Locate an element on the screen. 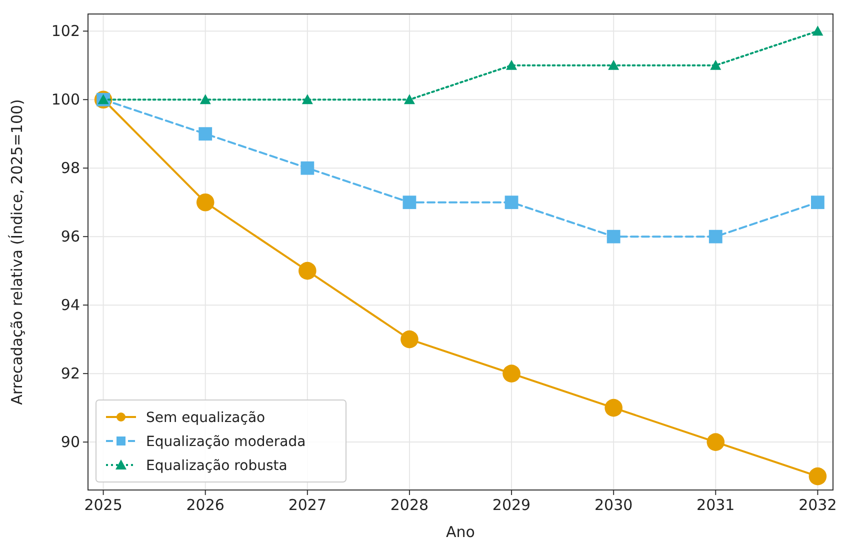 The width and height of the screenshot is (847, 542). legend-label: Equalização robusta is located at coordinates (217, 466).